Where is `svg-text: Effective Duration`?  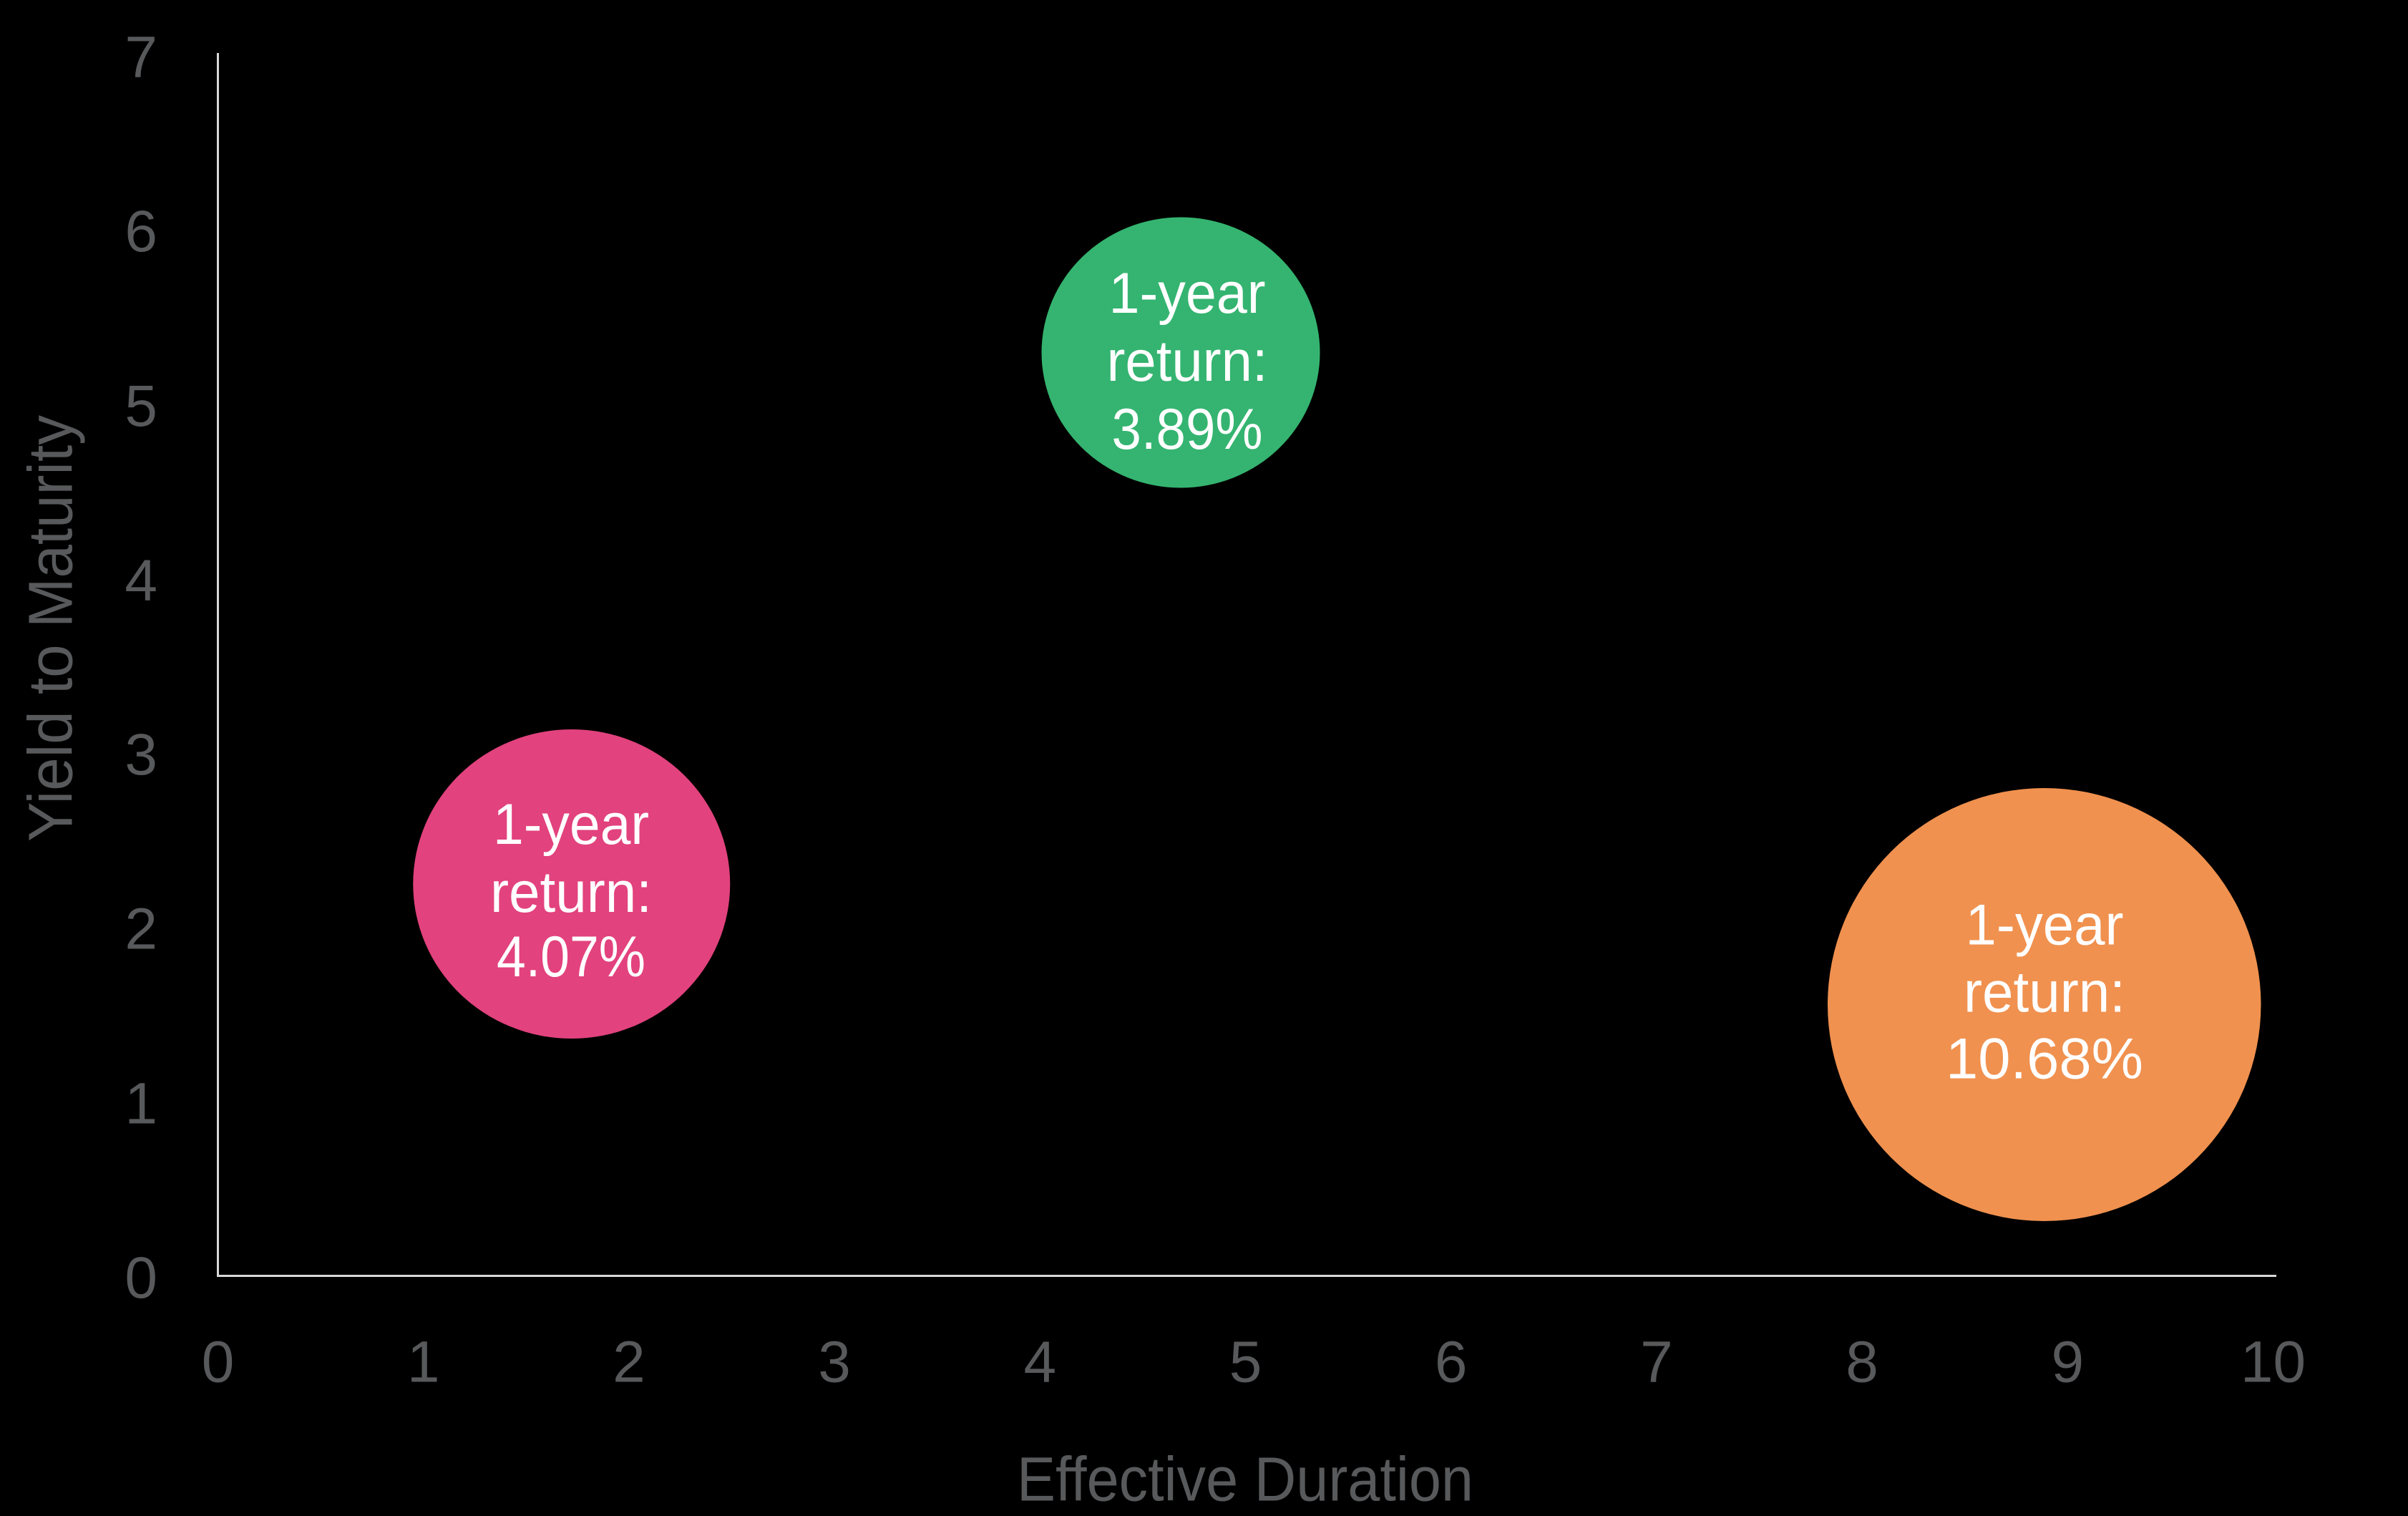
svg-text: Effective Duration is located at coordinates (1245, 1479).